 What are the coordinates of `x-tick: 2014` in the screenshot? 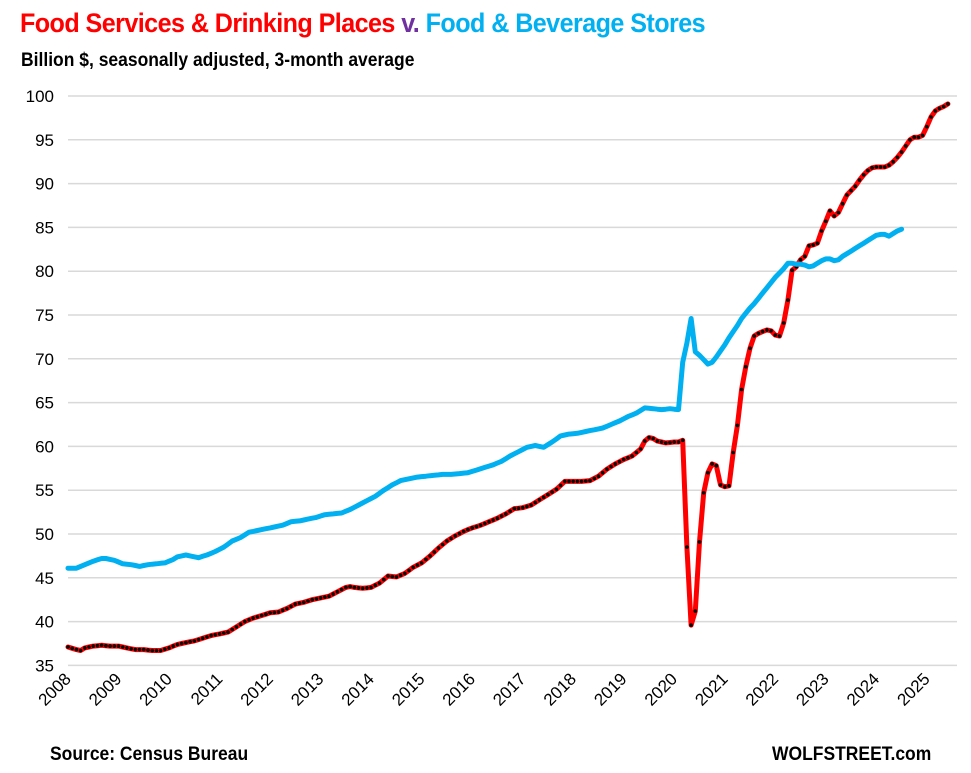 It's located at (358, 689).